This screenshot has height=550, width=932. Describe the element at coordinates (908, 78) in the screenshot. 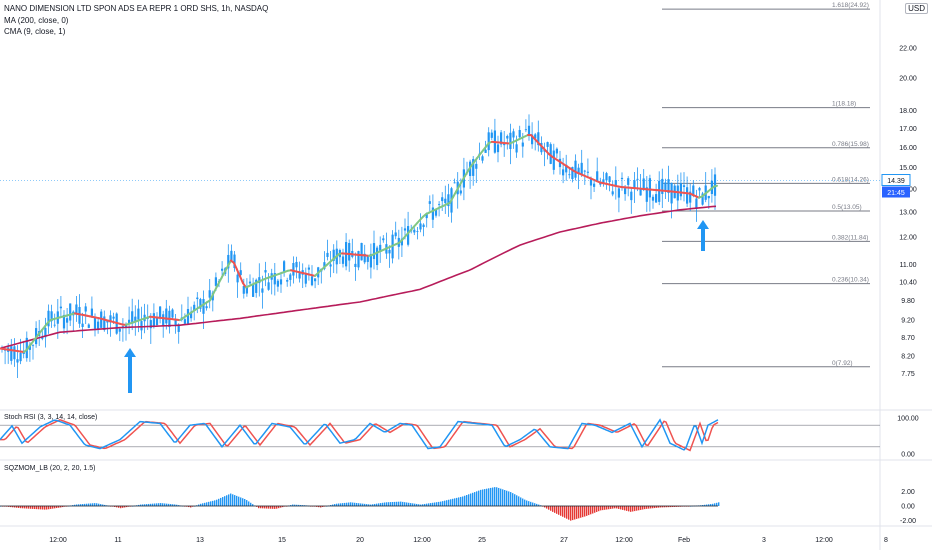

I see `price-tick-label: 20.00` at that location.